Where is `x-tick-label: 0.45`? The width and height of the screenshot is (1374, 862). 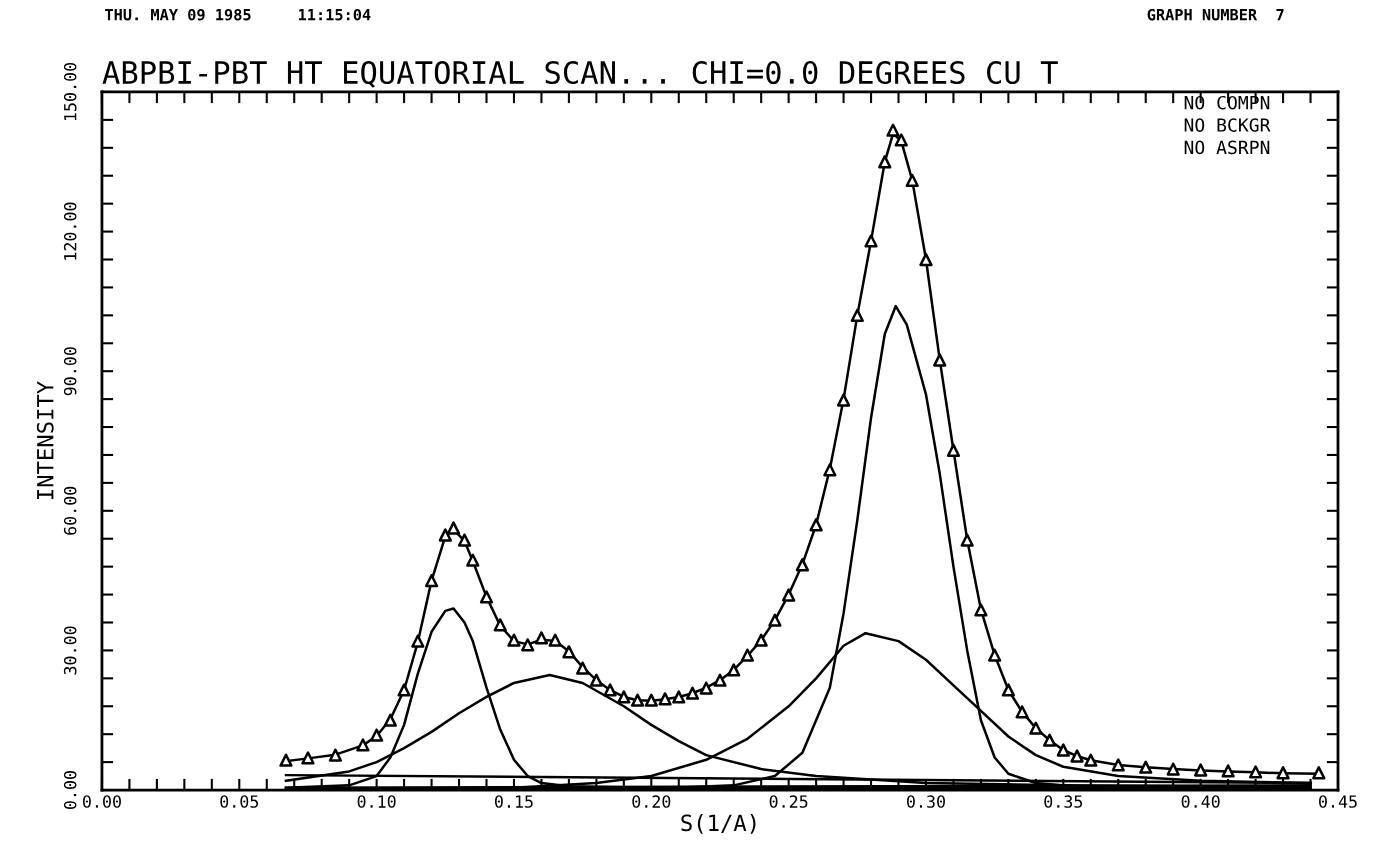 x-tick-label: 0.45 is located at coordinates (1338, 801).